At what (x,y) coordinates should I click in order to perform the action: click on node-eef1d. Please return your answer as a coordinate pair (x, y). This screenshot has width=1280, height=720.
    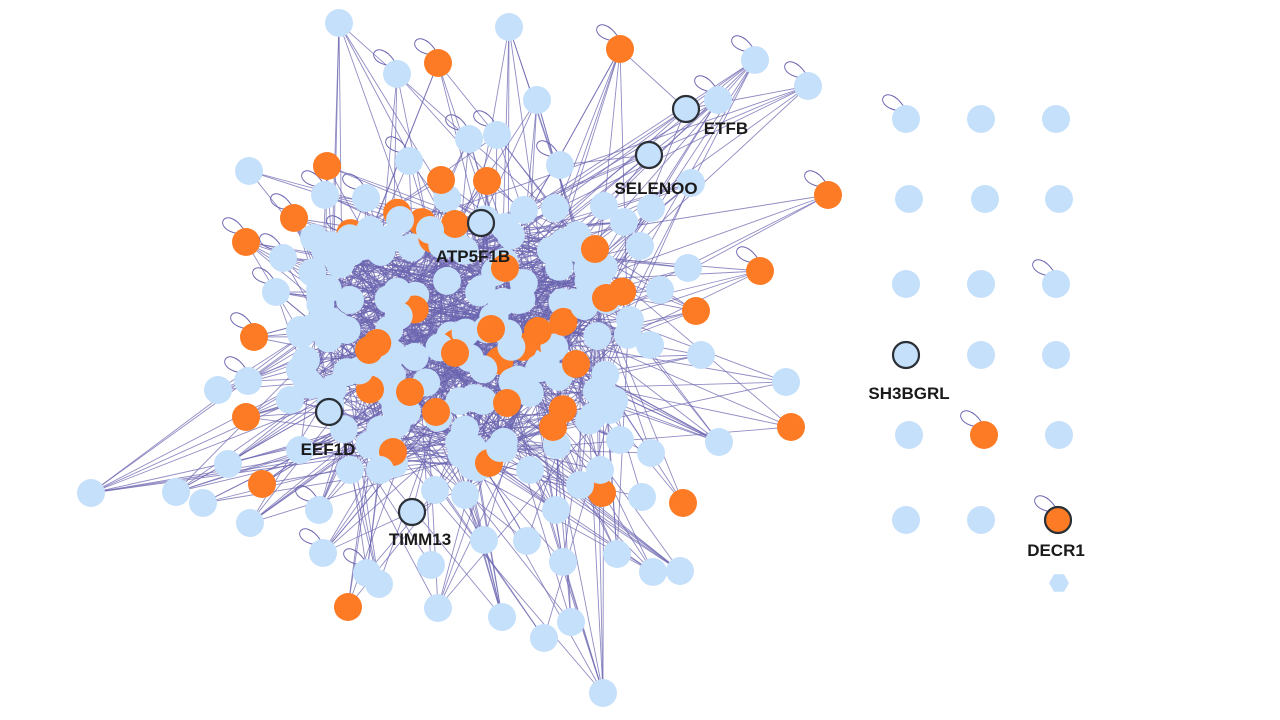
    Looking at the image, I should click on (329, 412).